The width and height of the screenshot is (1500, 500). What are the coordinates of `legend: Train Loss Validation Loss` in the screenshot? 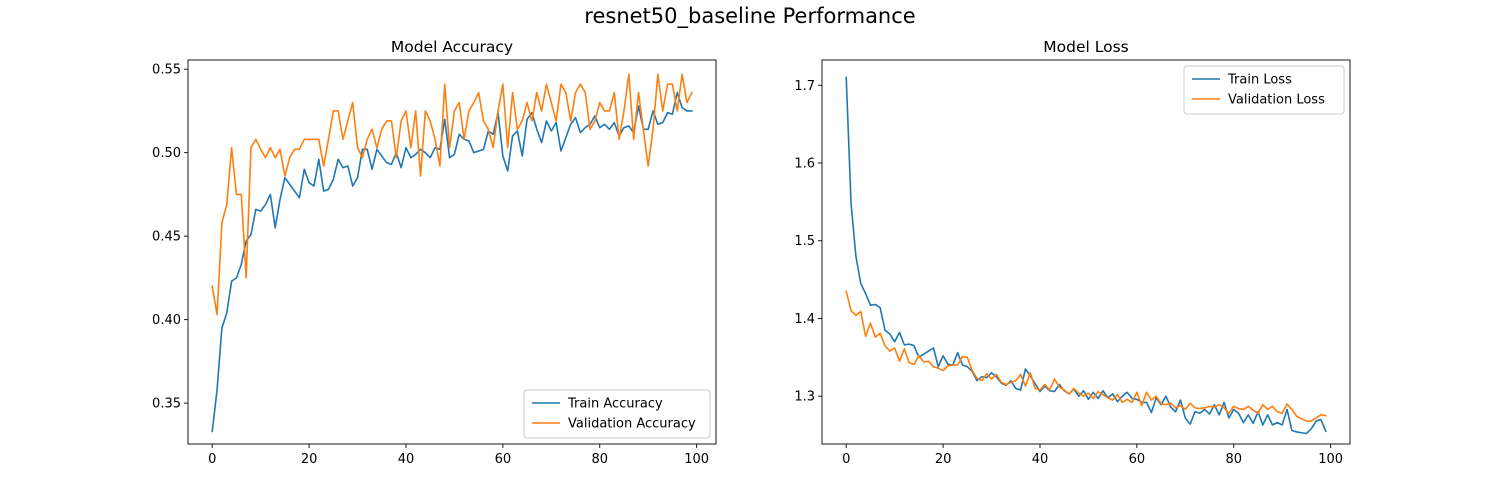 It's located at (1264, 90).